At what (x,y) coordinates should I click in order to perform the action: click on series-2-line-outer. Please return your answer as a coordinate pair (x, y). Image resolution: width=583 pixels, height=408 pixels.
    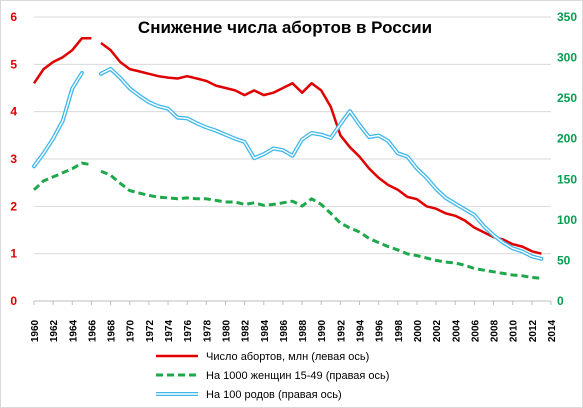
    Looking at the image, I should click on (58, 120).